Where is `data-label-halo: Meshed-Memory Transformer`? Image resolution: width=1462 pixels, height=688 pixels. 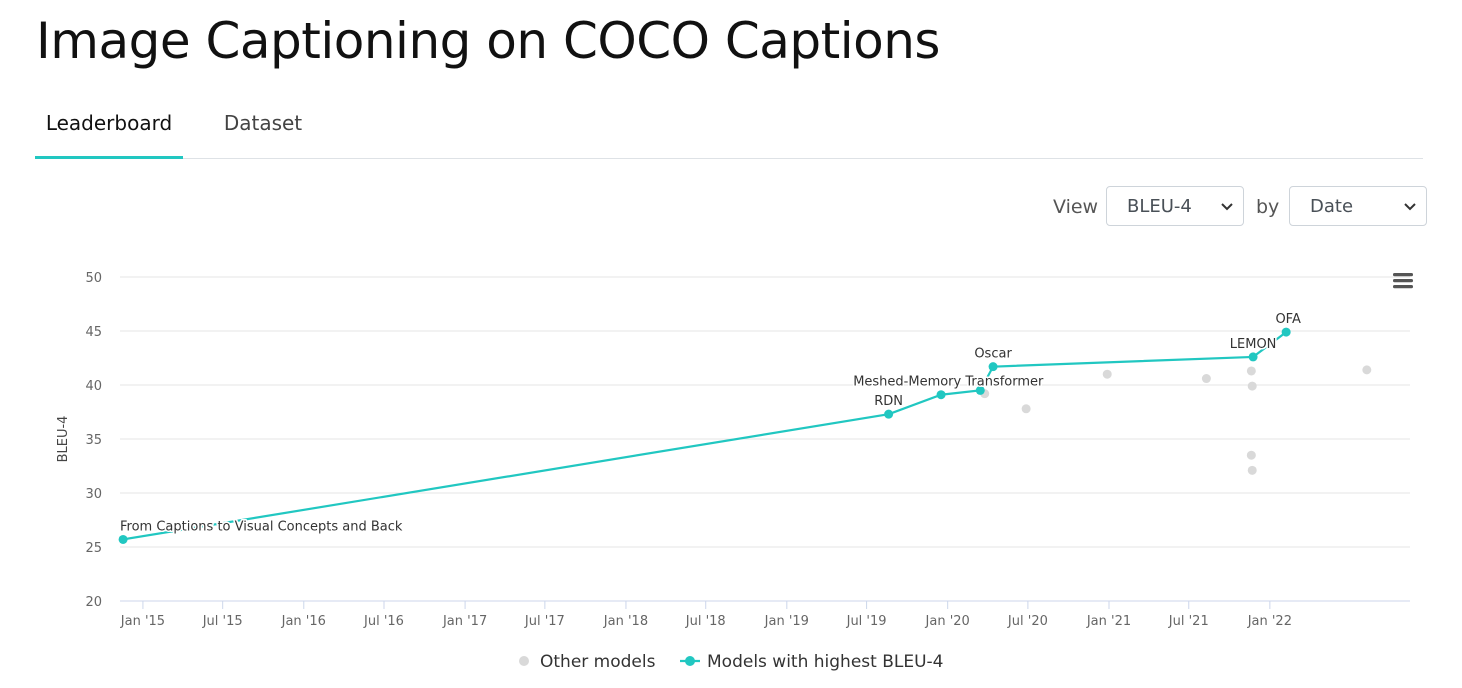 data-label-halo: Meshed-Memory Transformer is located at coordinates (948, 381).